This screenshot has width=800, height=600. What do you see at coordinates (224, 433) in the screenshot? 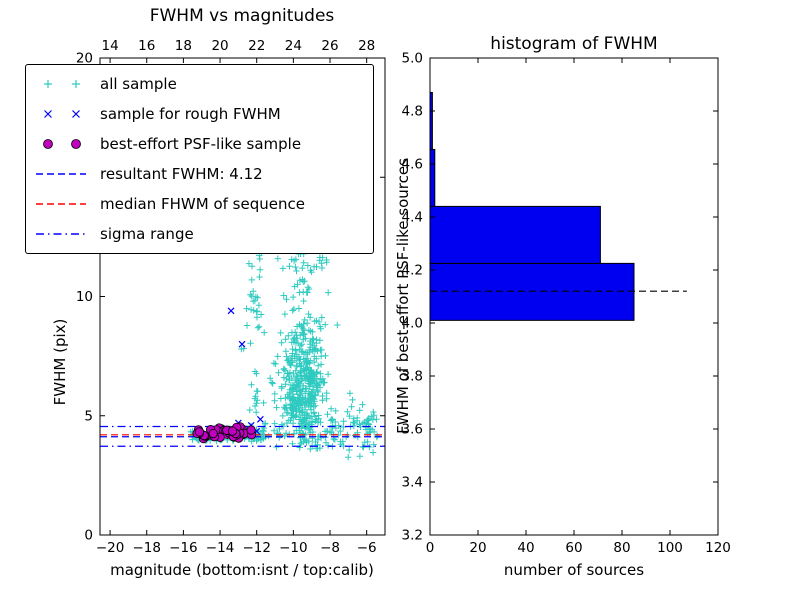
I see `psf-sample-points` at bounding box center [224, 433].